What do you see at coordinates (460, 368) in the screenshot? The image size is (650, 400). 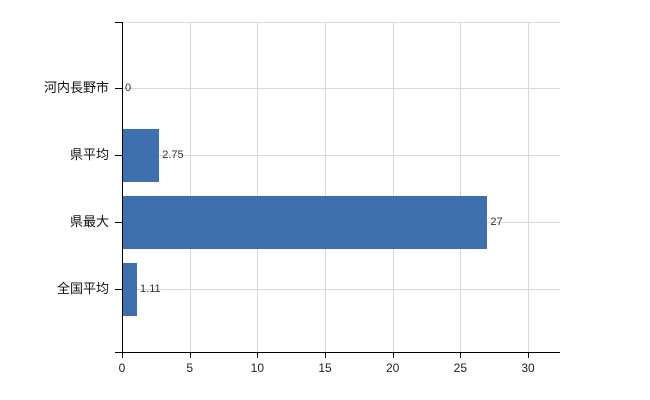 I see `x-tick-label: 25` at bounding box center [460, 368].